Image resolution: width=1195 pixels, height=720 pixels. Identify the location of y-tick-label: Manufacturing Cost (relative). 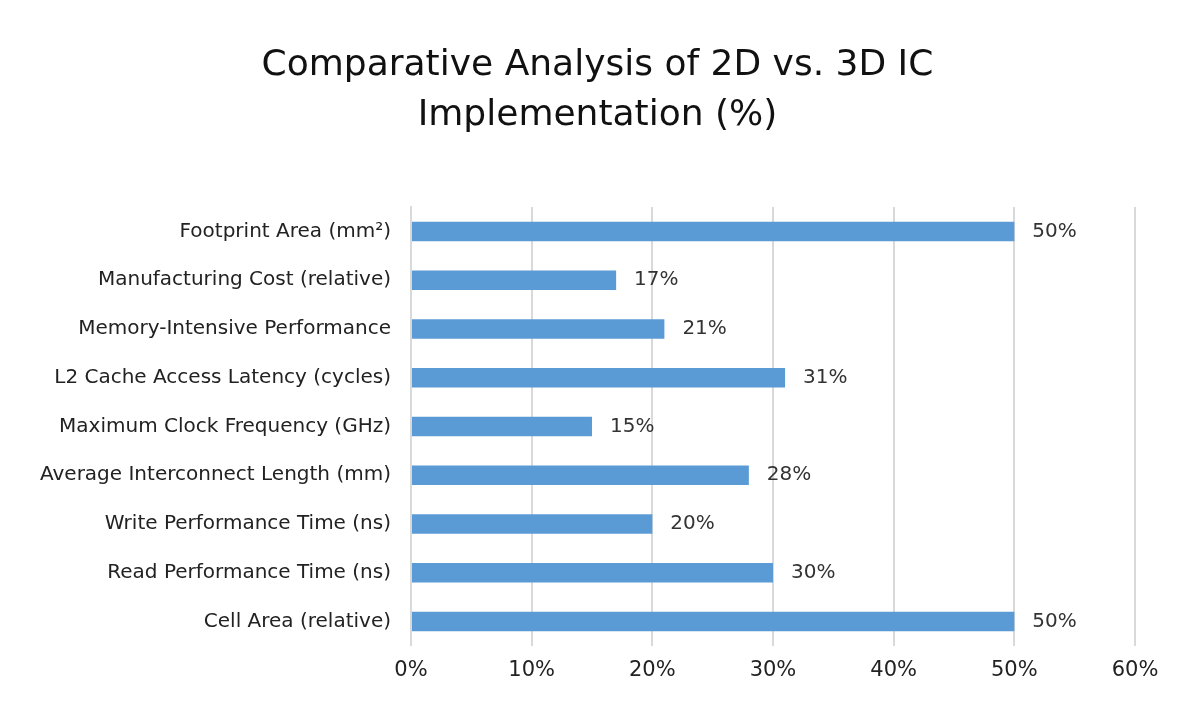
(244, 278).